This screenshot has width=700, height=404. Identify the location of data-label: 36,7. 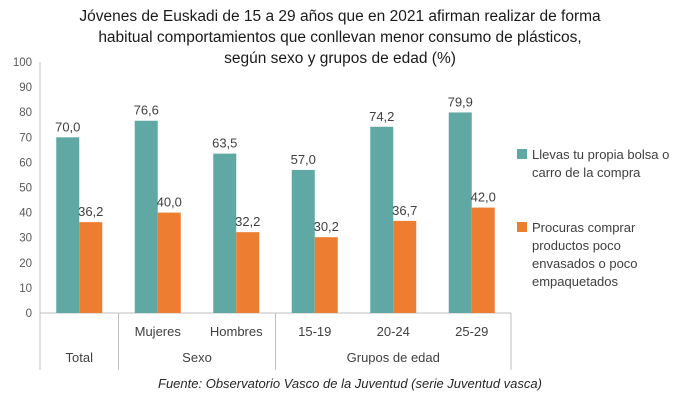
(404, 210).